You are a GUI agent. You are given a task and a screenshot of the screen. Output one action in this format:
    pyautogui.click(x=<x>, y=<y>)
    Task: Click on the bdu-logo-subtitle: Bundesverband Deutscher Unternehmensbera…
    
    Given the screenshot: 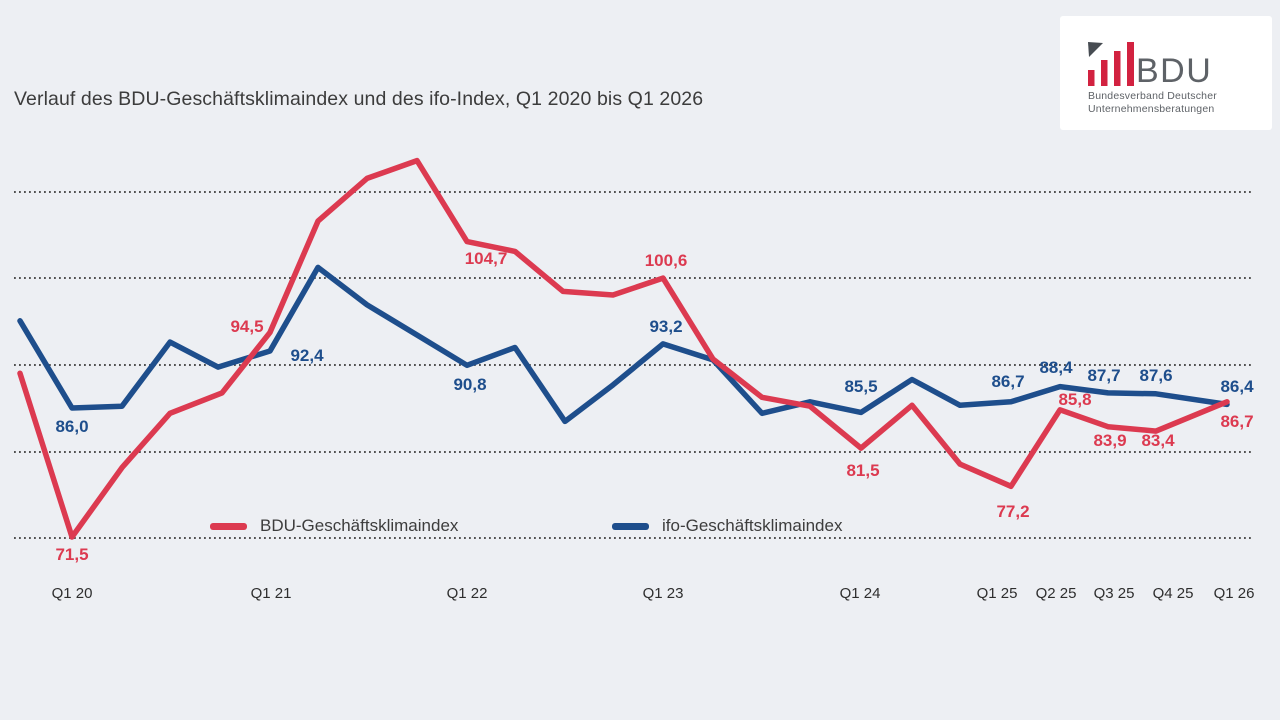 What is the action you would take?
    pyautogui.click(x=1152, y=103)
    